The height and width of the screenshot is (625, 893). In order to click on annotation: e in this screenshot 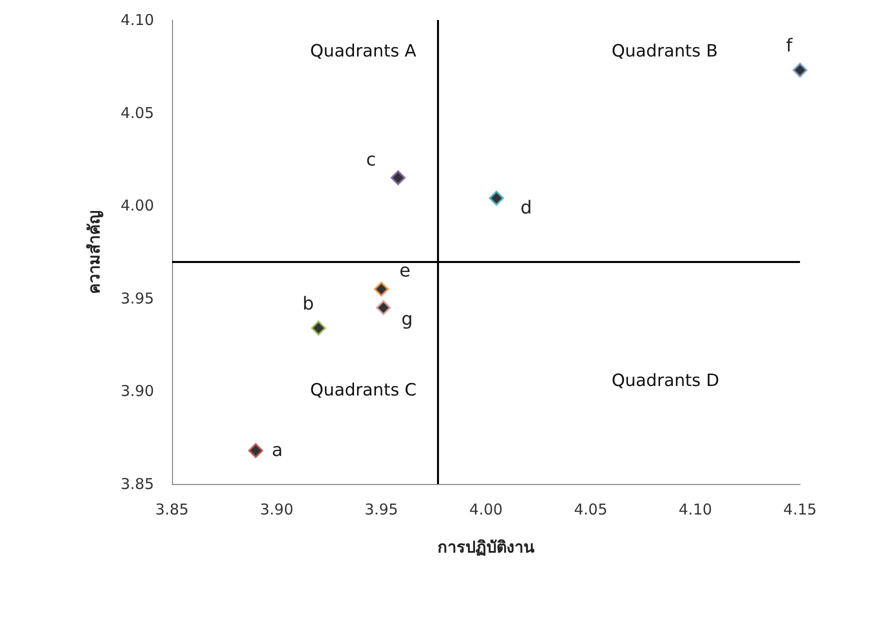, I will do `click(404, 271)`.